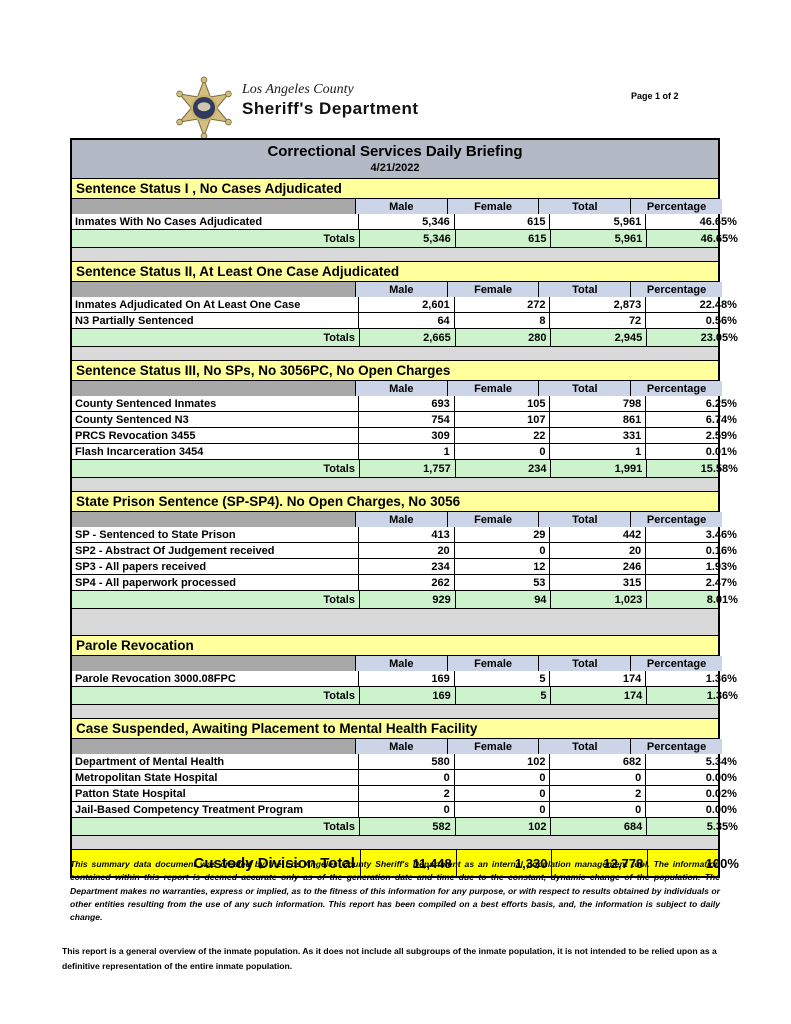  What do you see at coordinates (502, 599) in the screenshot?
I see `totals-female: 94` at bounding box center [502, 599].